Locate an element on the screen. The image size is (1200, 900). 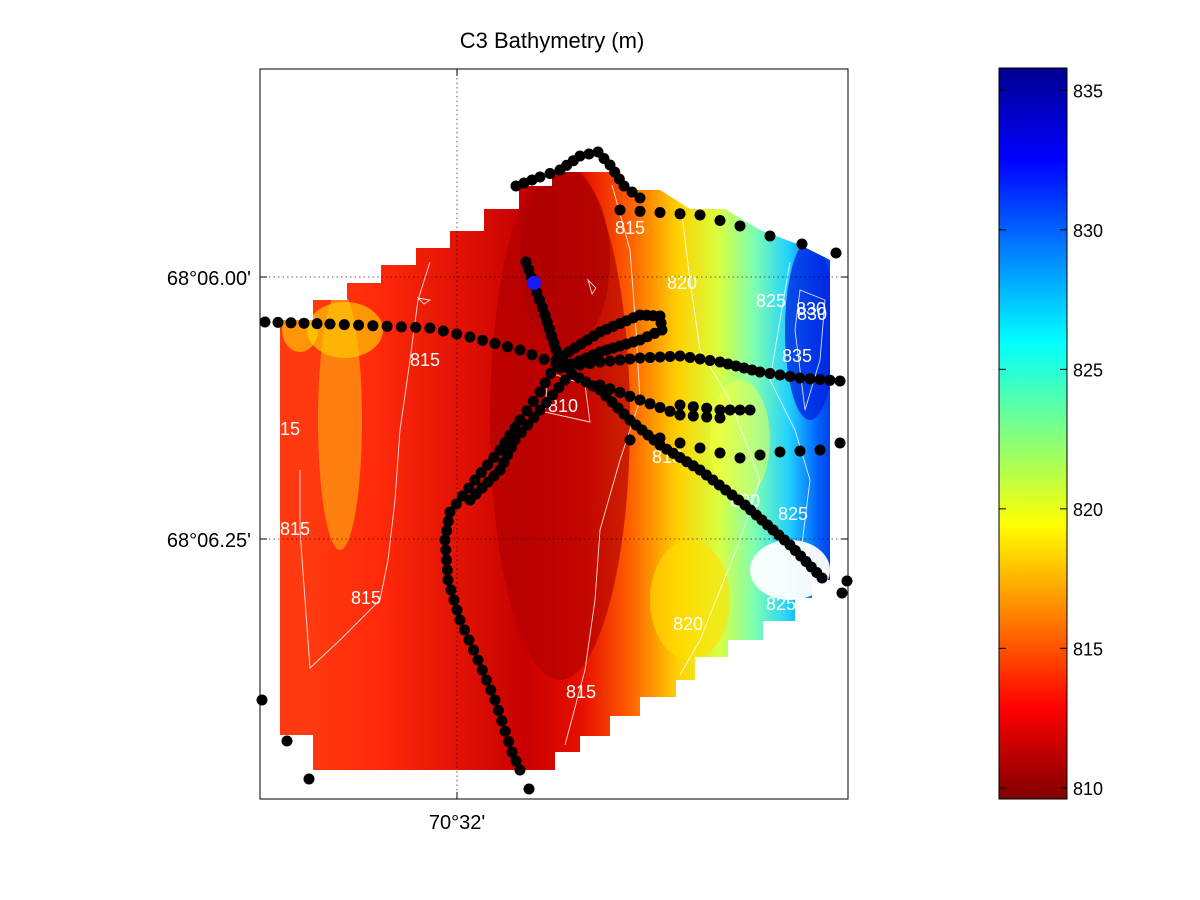
colorbar-fill is located at coordinates (1033, 433).